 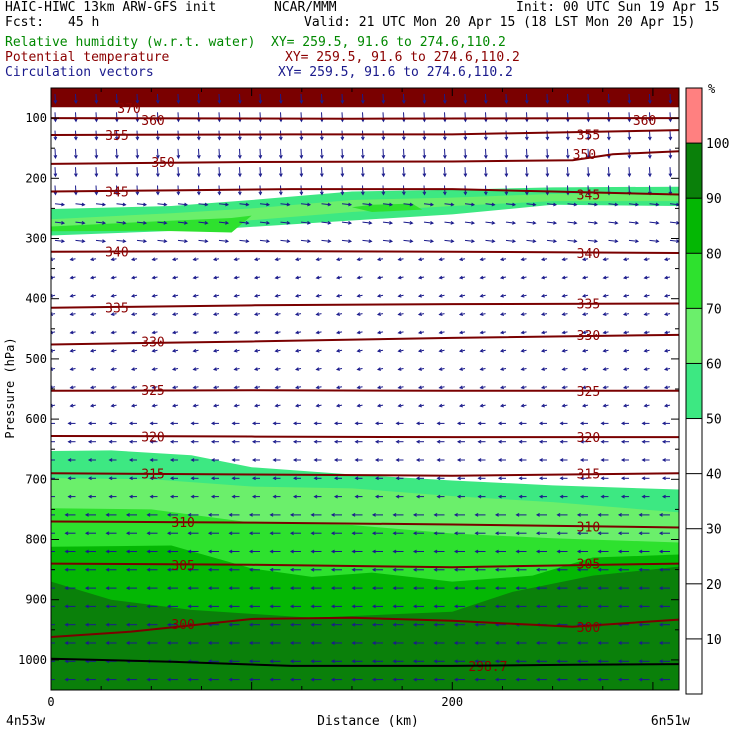 I want to click on theta-label-300: 300, so click(x=182, y=625).